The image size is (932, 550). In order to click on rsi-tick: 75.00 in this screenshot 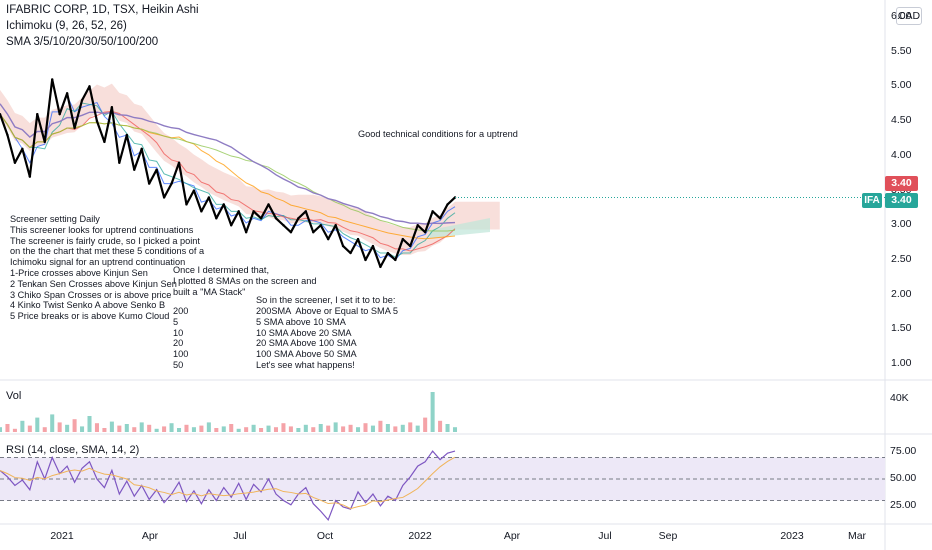, I will do `click(903, 451)`.